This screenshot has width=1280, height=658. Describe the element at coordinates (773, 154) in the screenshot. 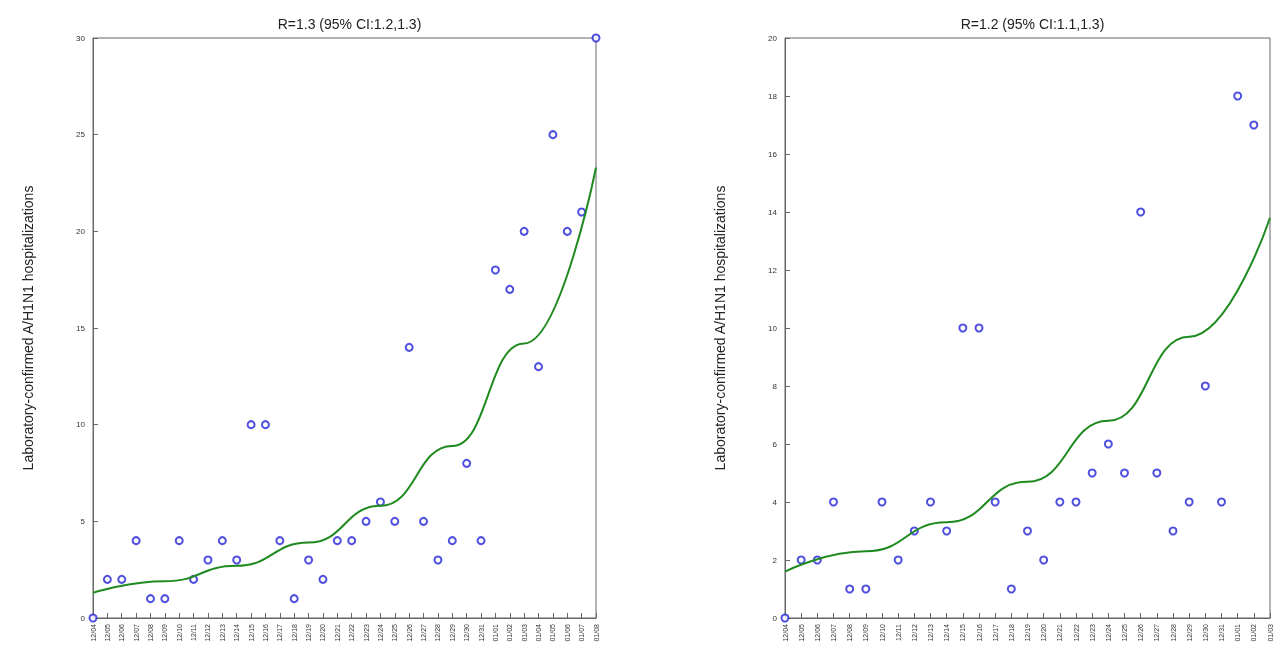

I see `y-tick-label: 16` at that location.